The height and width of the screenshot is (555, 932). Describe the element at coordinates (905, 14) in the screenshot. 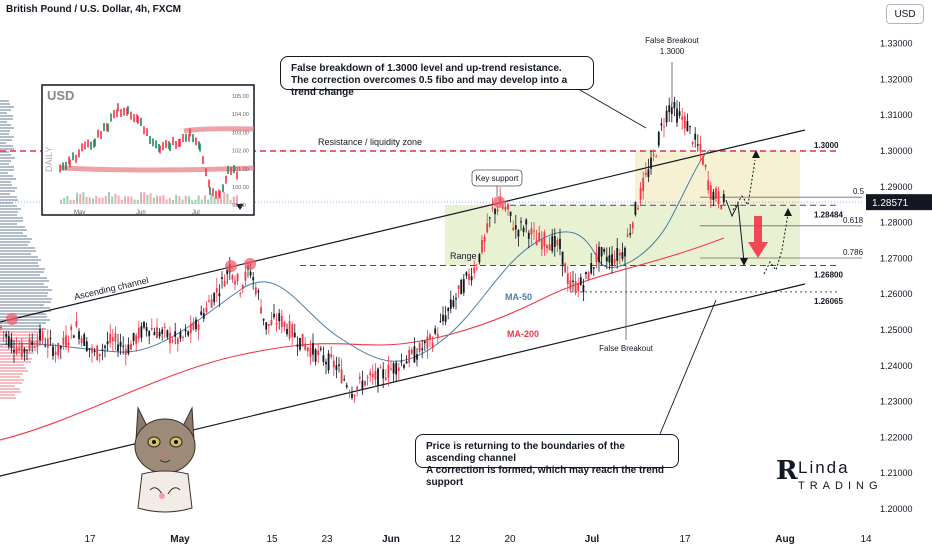

I see `currency-button: USD` at that location.